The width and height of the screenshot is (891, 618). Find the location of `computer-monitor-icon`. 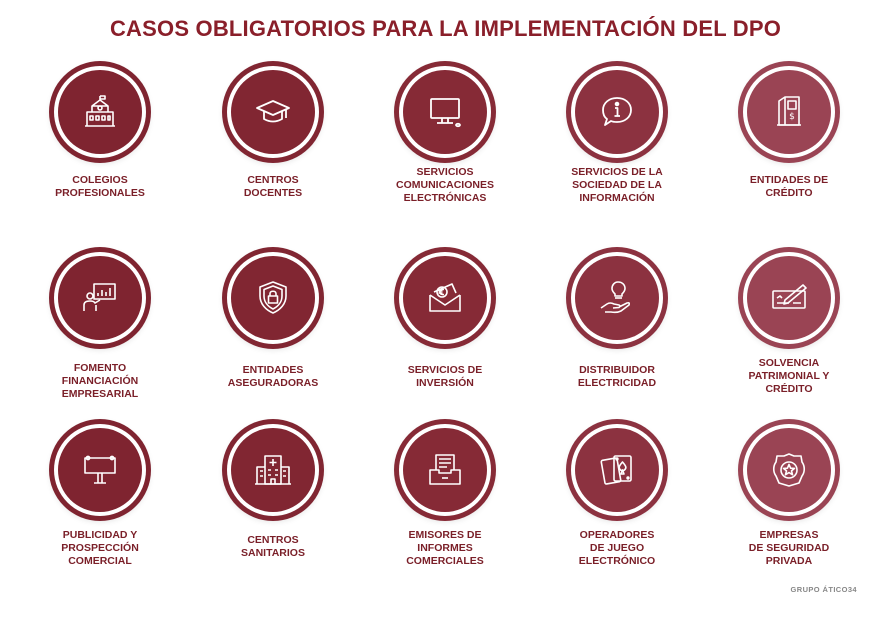

computer-monitor-icon is located at coordinates (445, 113).